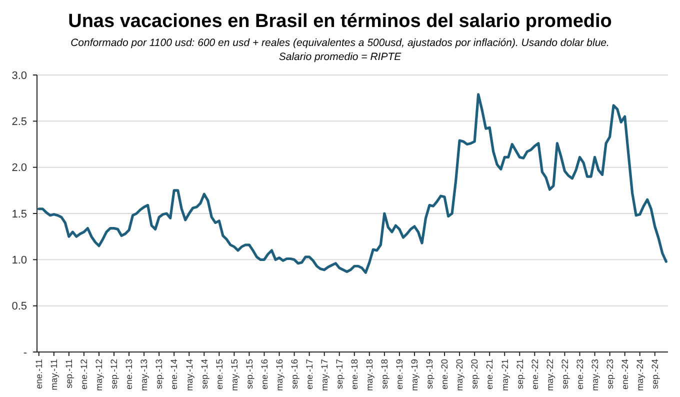  What do you see at coordinates (385, 374) in the screenshot?
I see `x-tick-label: sep.-18` at bounding box center [385, 374].